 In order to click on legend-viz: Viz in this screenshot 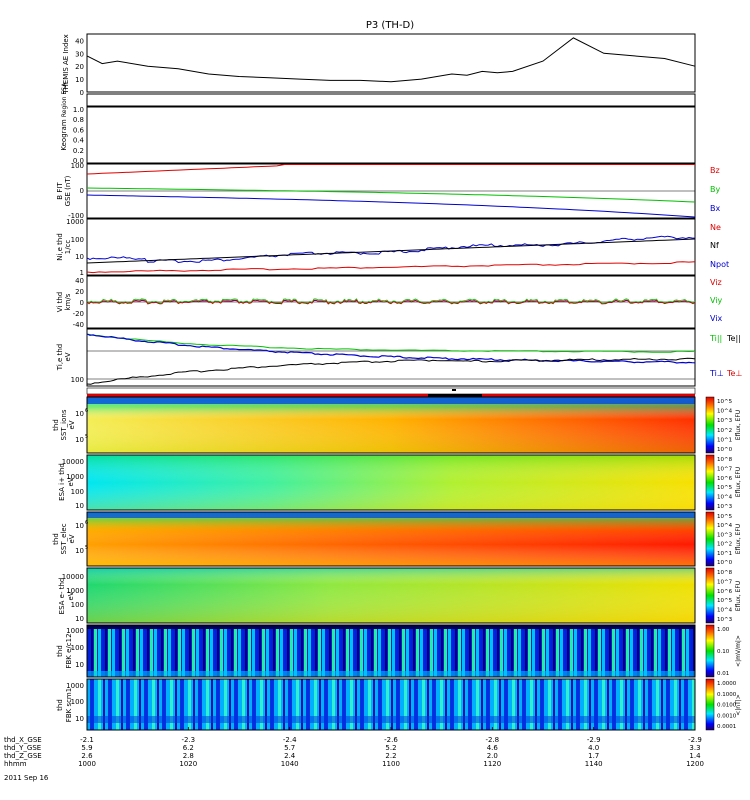, I will do `click(716, 282)`.